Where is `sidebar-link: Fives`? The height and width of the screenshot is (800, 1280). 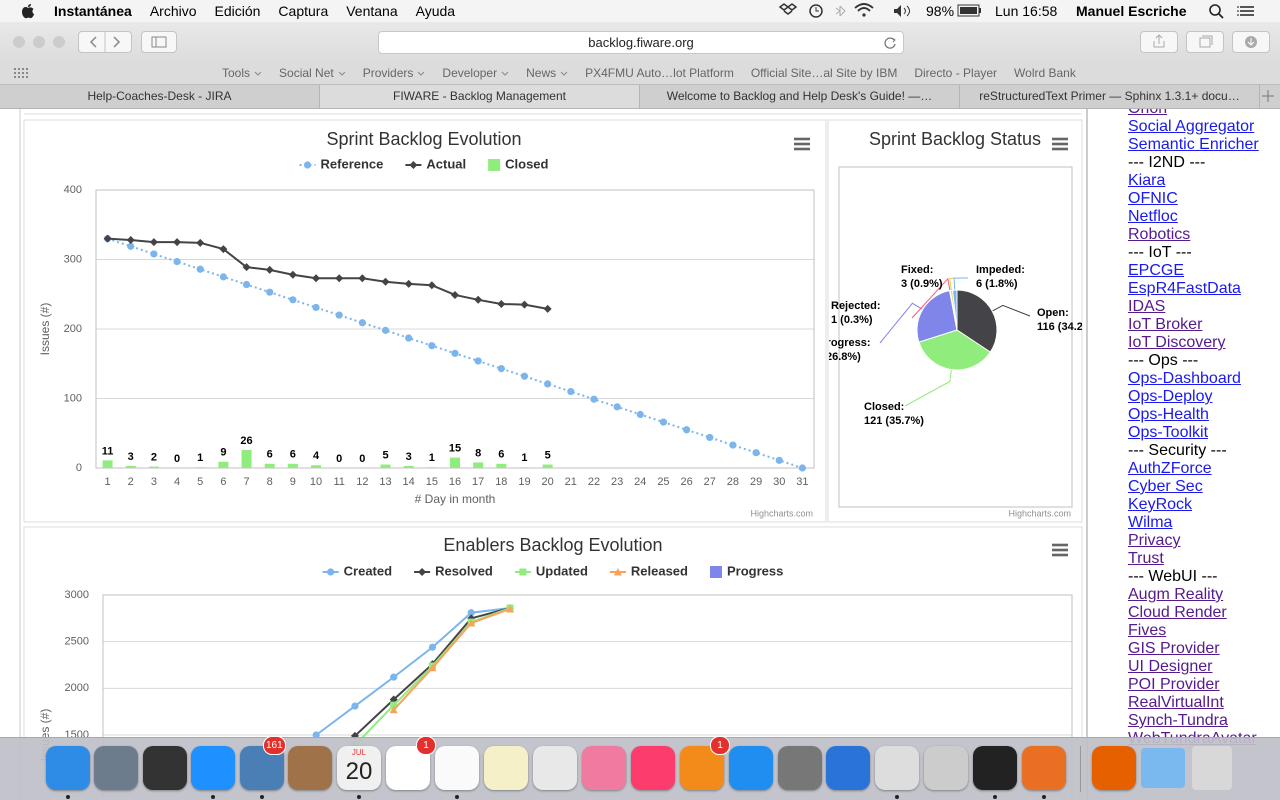 sidebar-link: Fives is located at coordinates (1147, 630).